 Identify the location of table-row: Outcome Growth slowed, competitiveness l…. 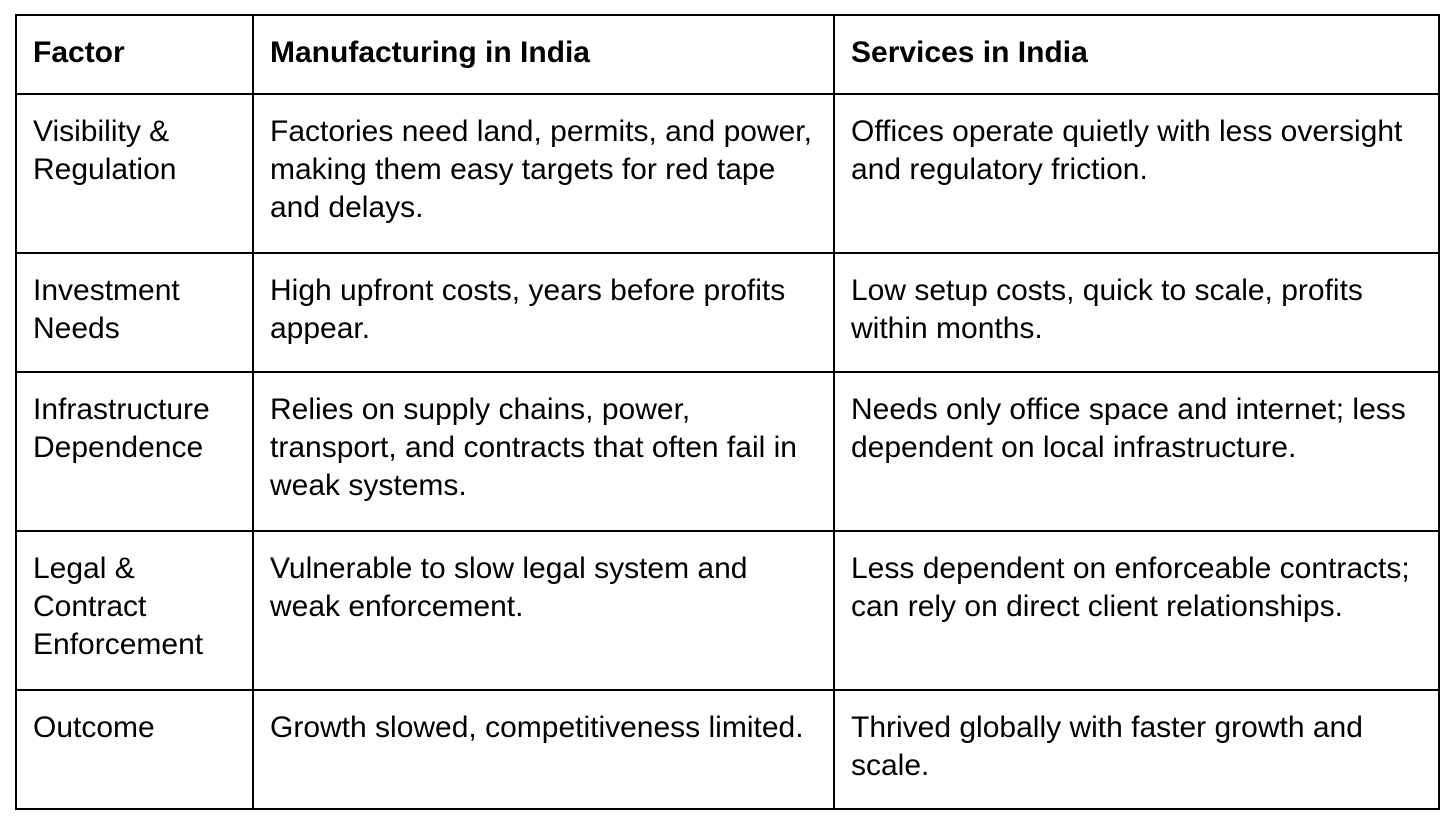
(727, 749).